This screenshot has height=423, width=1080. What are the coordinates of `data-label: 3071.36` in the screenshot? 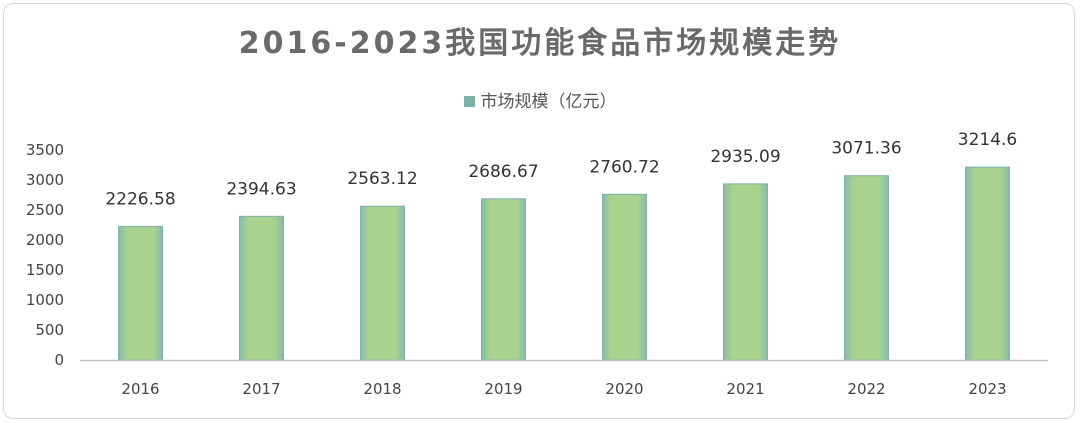 It's located at (866, 149).